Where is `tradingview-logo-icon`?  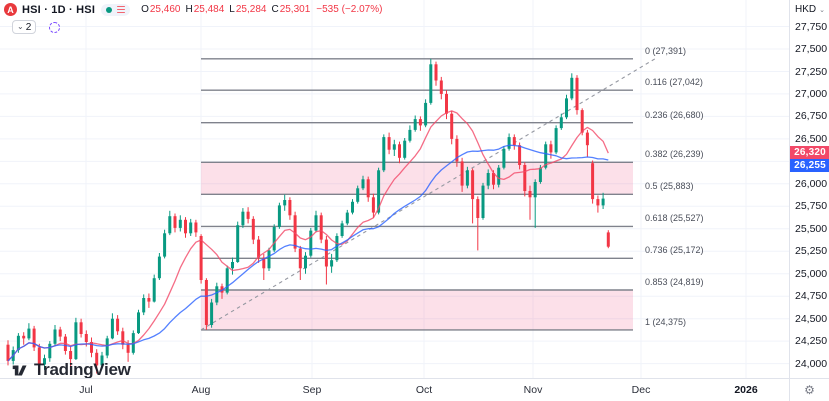 tradingview-logo-icon is located at coordinates (19, 370).